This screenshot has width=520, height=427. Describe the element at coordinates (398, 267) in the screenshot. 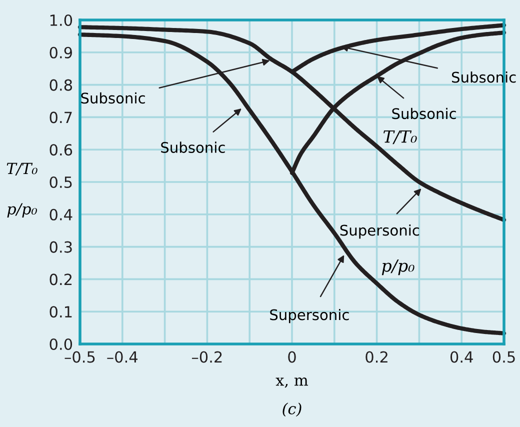

I see `annotation: p/p₀` at that location.